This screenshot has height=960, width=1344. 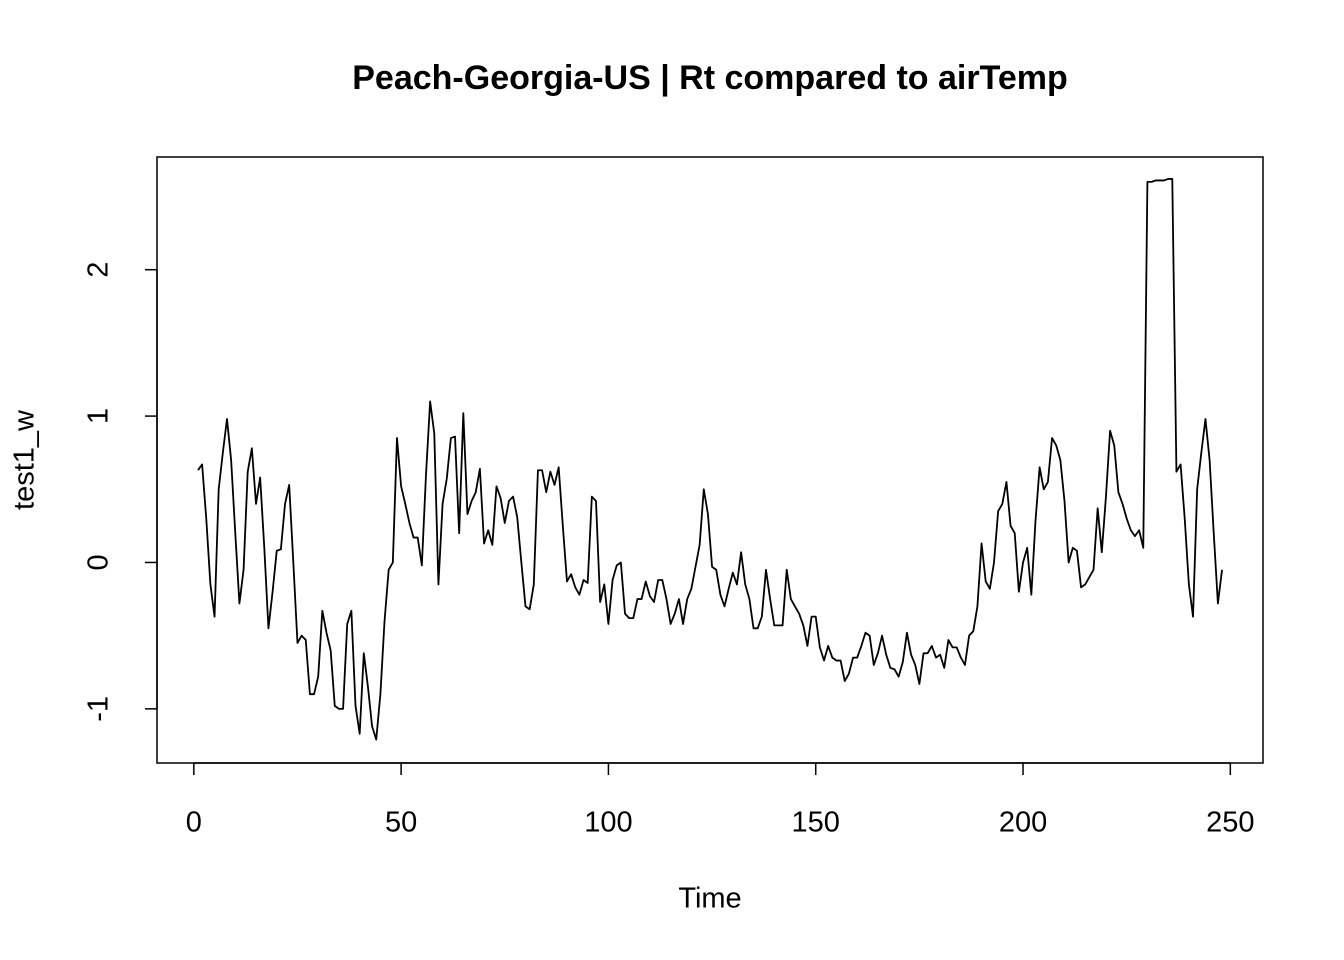 What do you see at coordinates (99, 709) in the screenshot?
I see `y-tick-label: -1` at bounding box center [99, 709].